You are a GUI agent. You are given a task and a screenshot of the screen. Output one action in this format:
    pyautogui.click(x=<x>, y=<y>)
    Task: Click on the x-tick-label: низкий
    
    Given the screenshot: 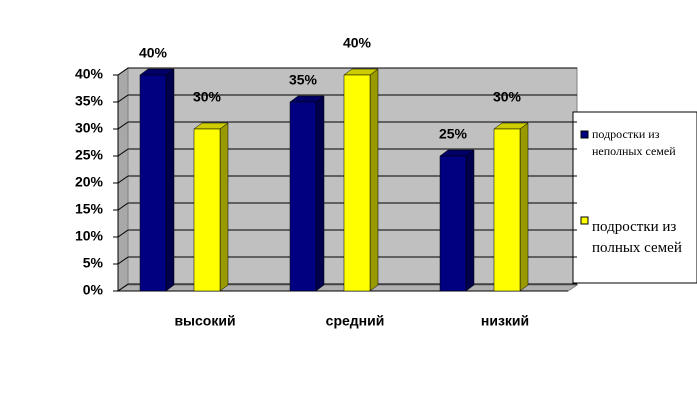 What is the action you would take?
    pyautogui.click(x=505, y=321)
    